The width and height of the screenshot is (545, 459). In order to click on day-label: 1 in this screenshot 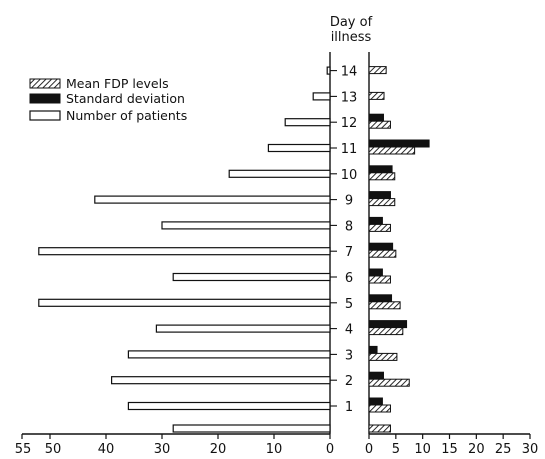, I will do `click(349, 407)`.